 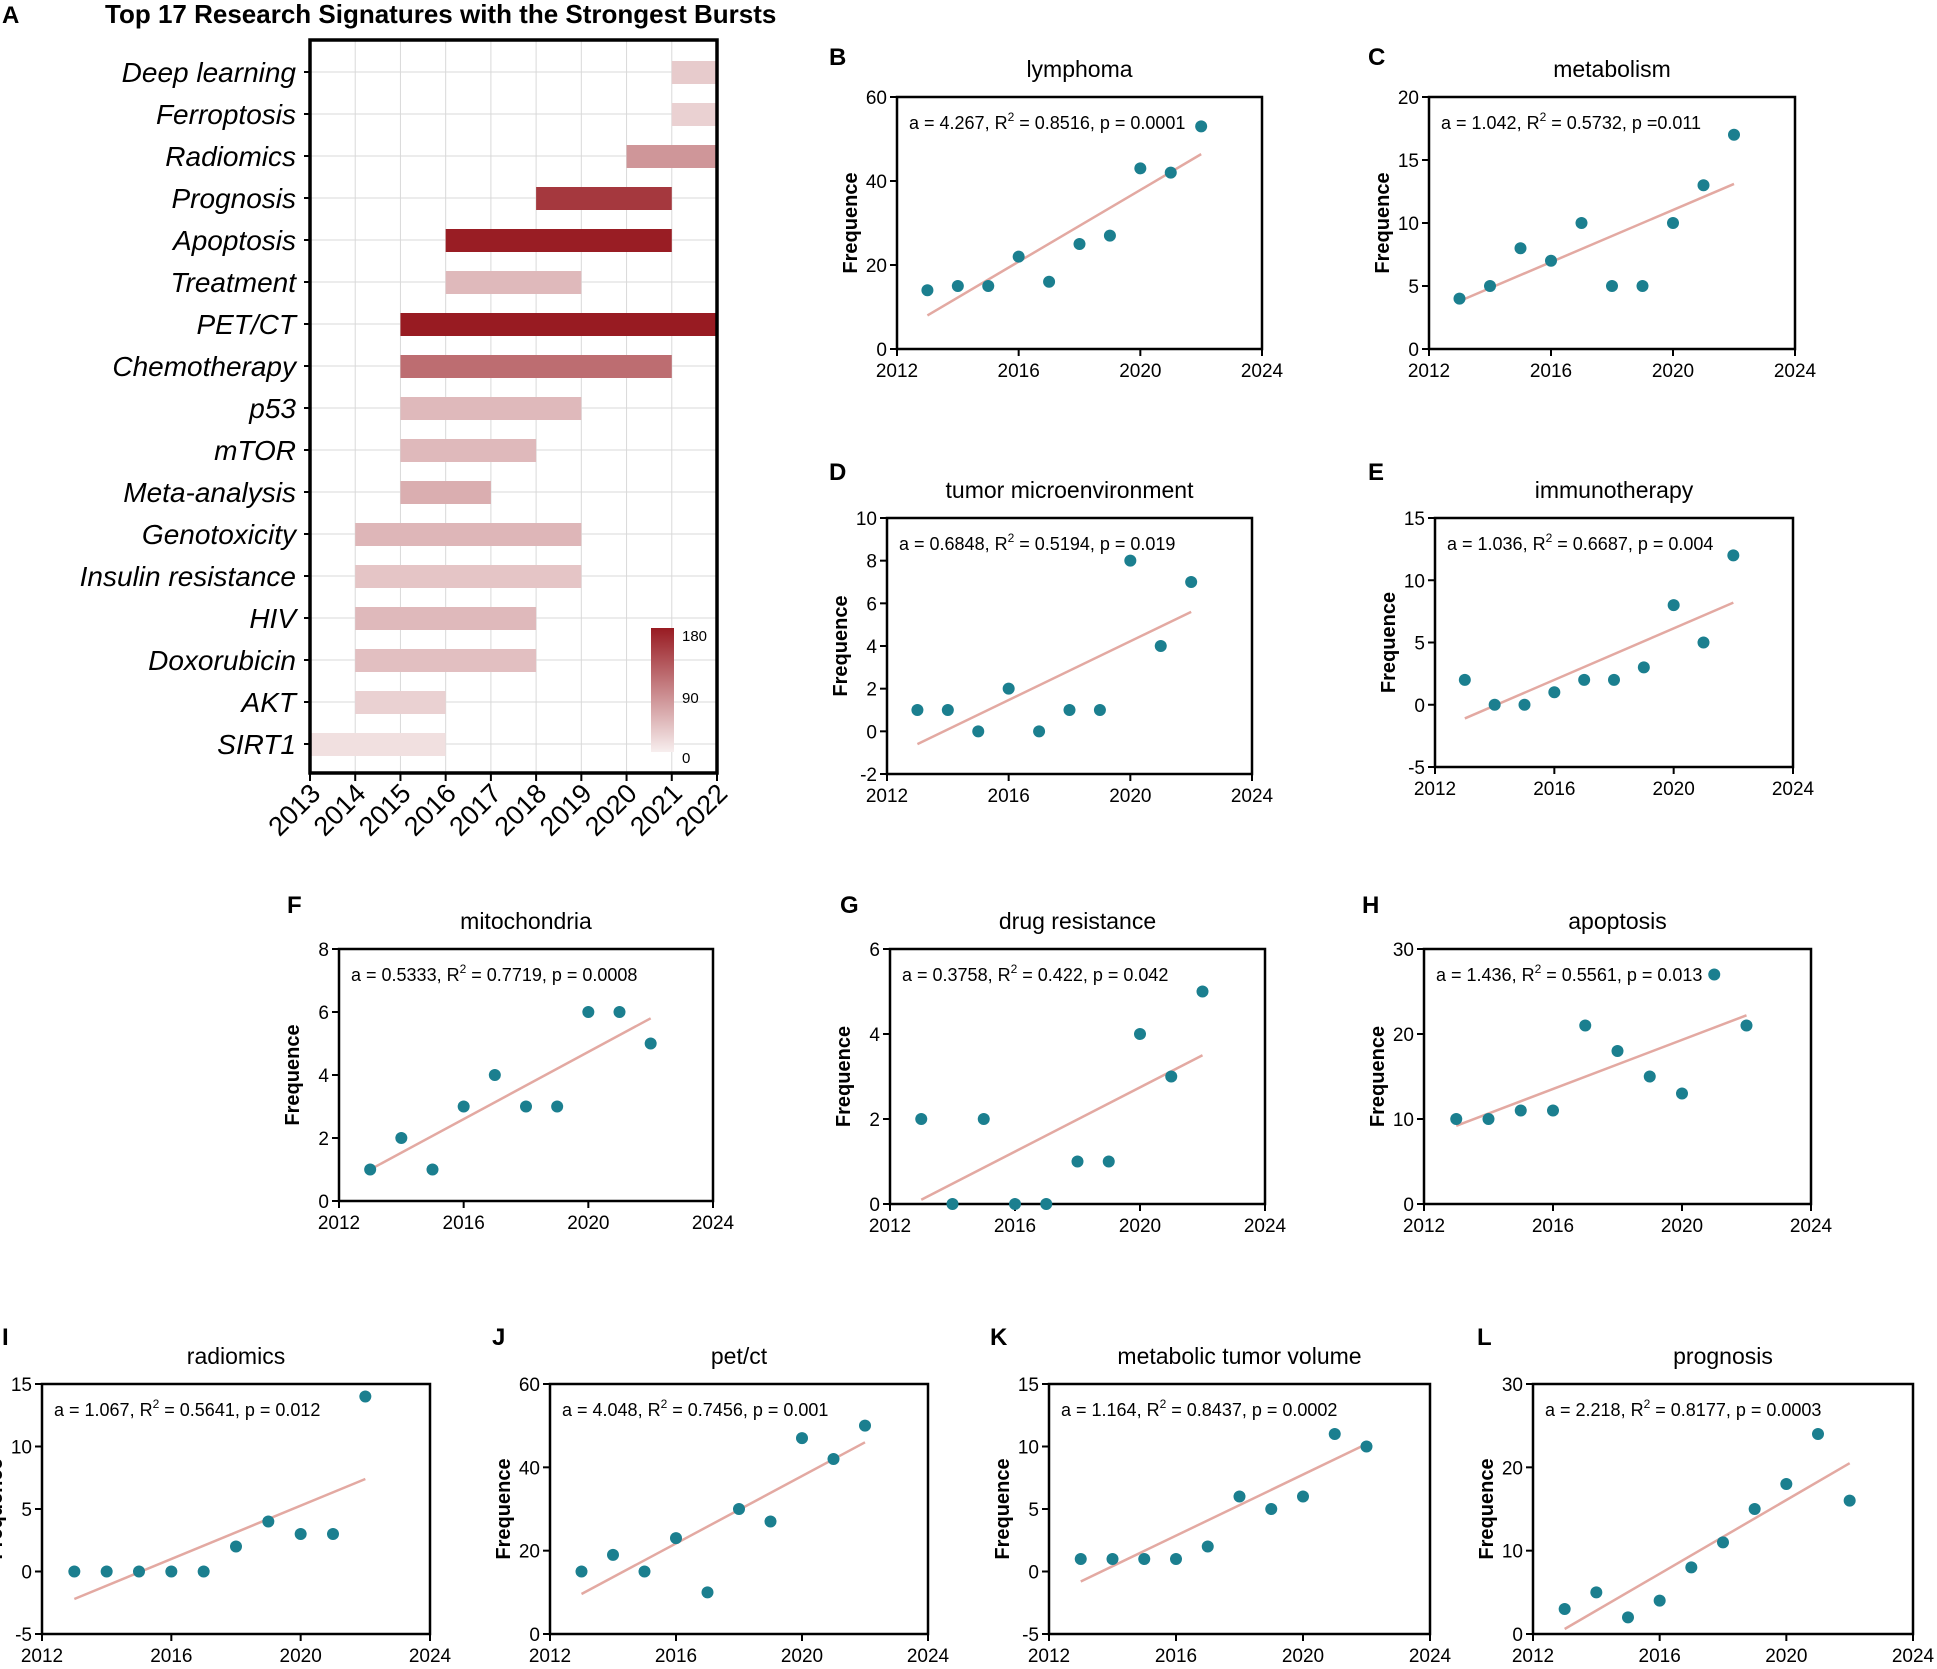 I want to click on fit-annotation: a = 1.436, R2 = 0.5561, p = 0.013, so click(x=1569, y=973).